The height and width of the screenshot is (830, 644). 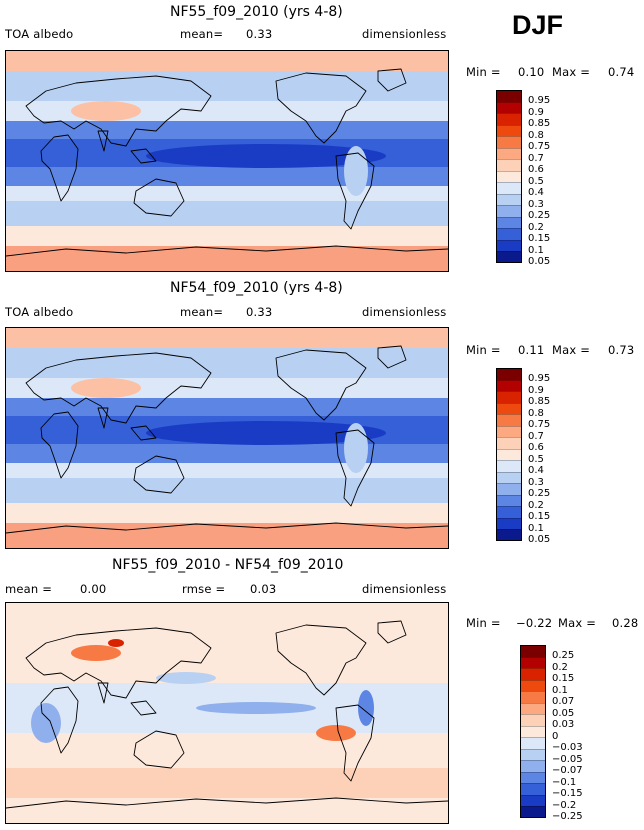 What do you see at coordinates (567, 747) in the screenshot?
I see `colorbar-tick-label: −0.03` at bounding box center [567, 747].